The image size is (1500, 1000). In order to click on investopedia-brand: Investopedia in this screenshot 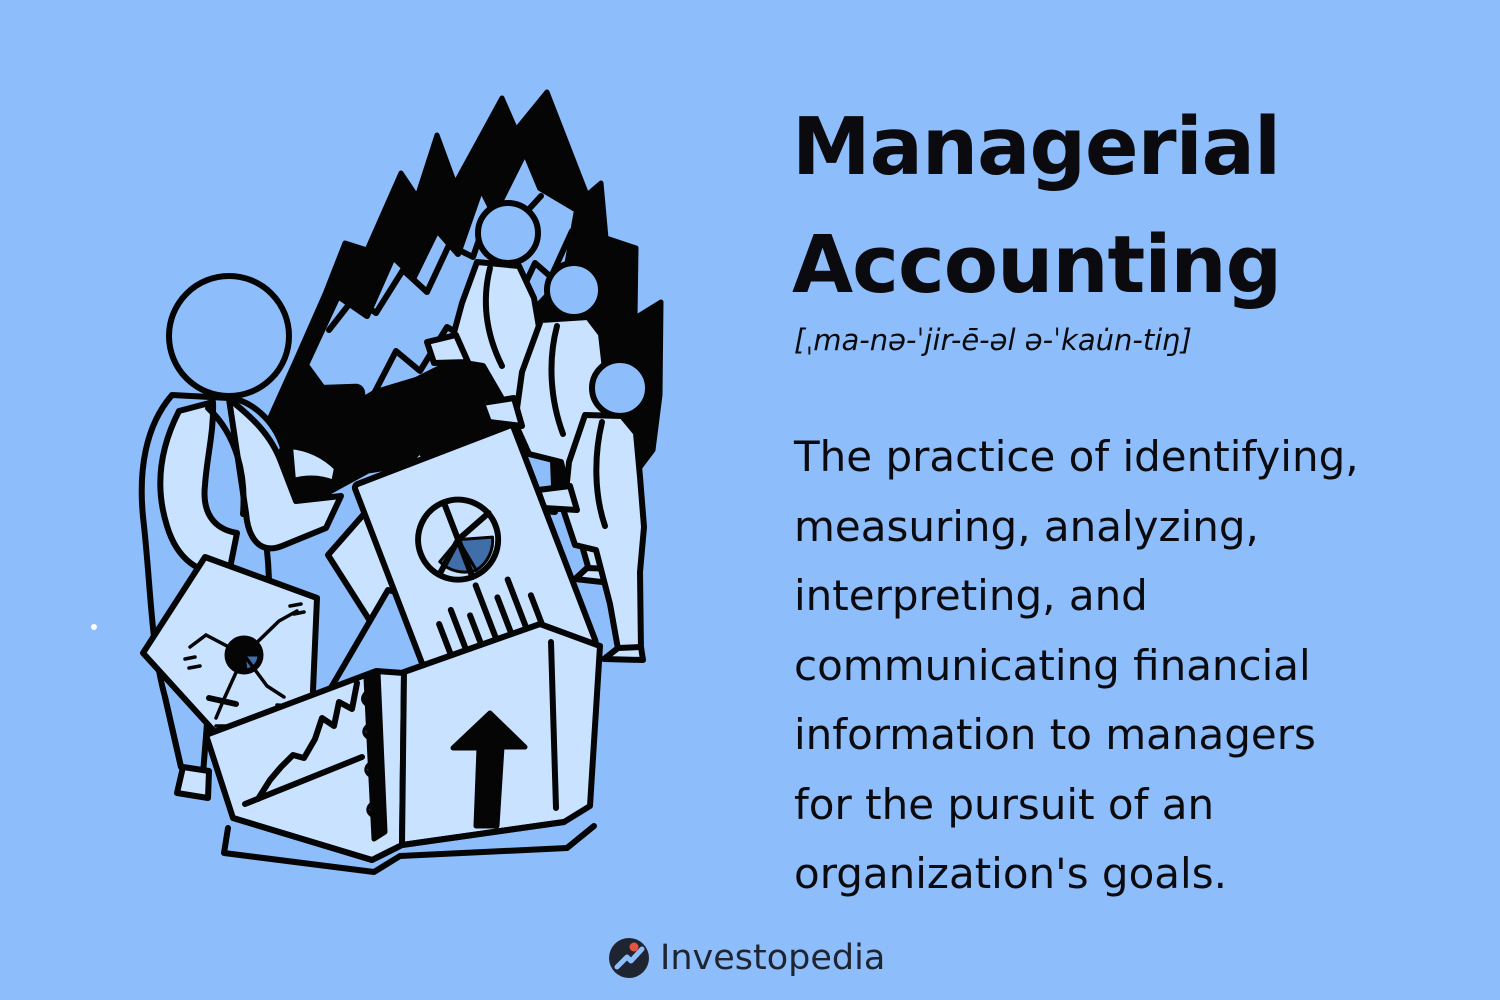, I will do `click(758, 958)`.